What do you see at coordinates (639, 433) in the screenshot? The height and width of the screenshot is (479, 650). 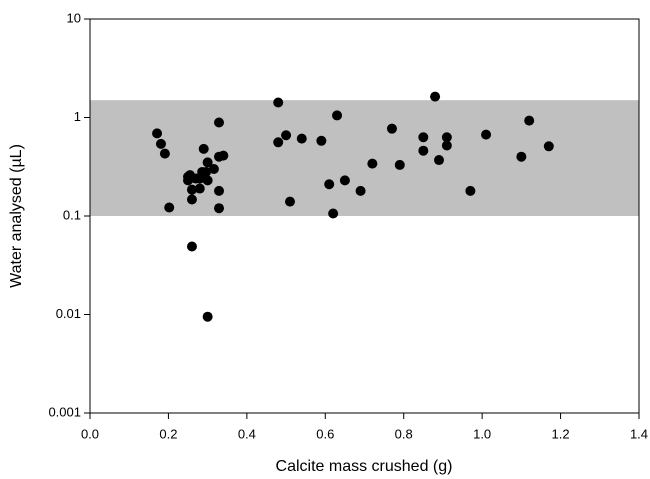 I see `x-tick-label: 1.4` at bounding box center [639, 433].